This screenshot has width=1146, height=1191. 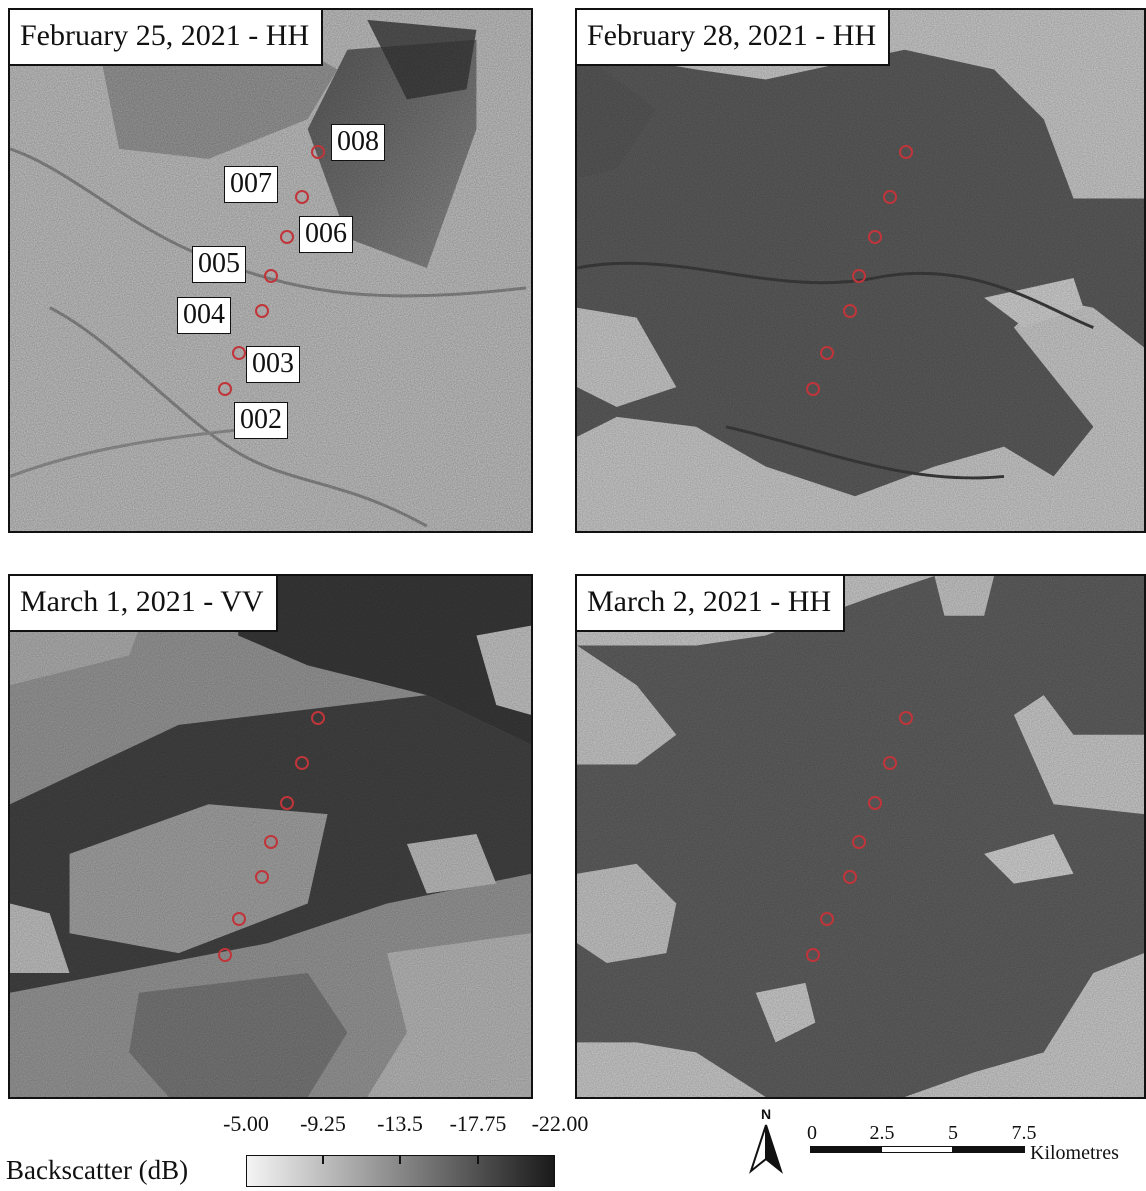 I want to click on panel-title: February 28, 2021 - HH, so click(x=734, y=38).